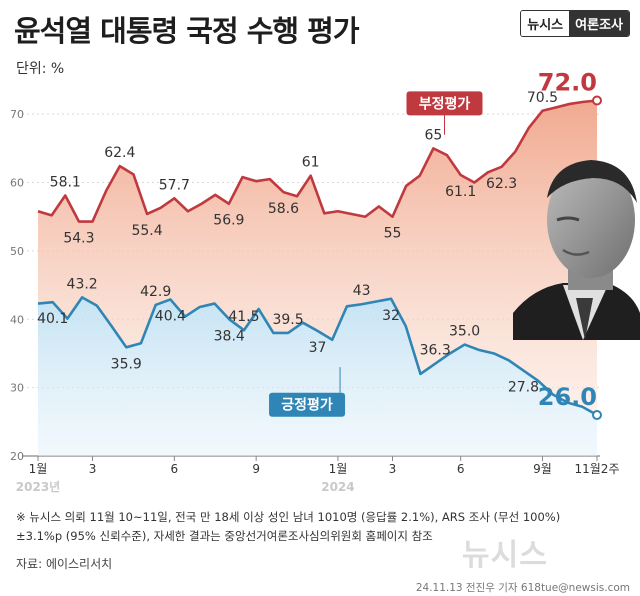 This screenshot has width=640, height=596. Describe the element at coordinates (523, 388) in the screenshot. I see `positive-label-36: 27.8` at that location.